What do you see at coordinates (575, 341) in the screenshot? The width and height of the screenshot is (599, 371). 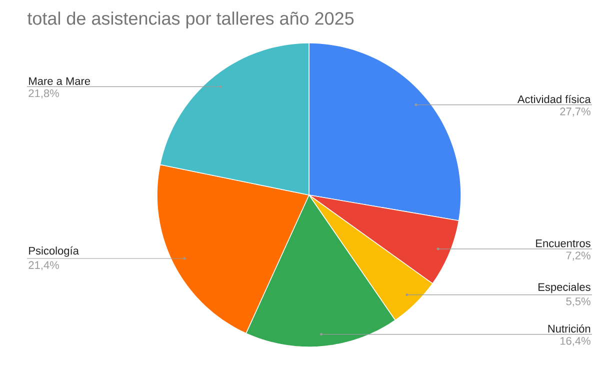 I see `data-label: 16,4%` at bounding box center [575, 341].